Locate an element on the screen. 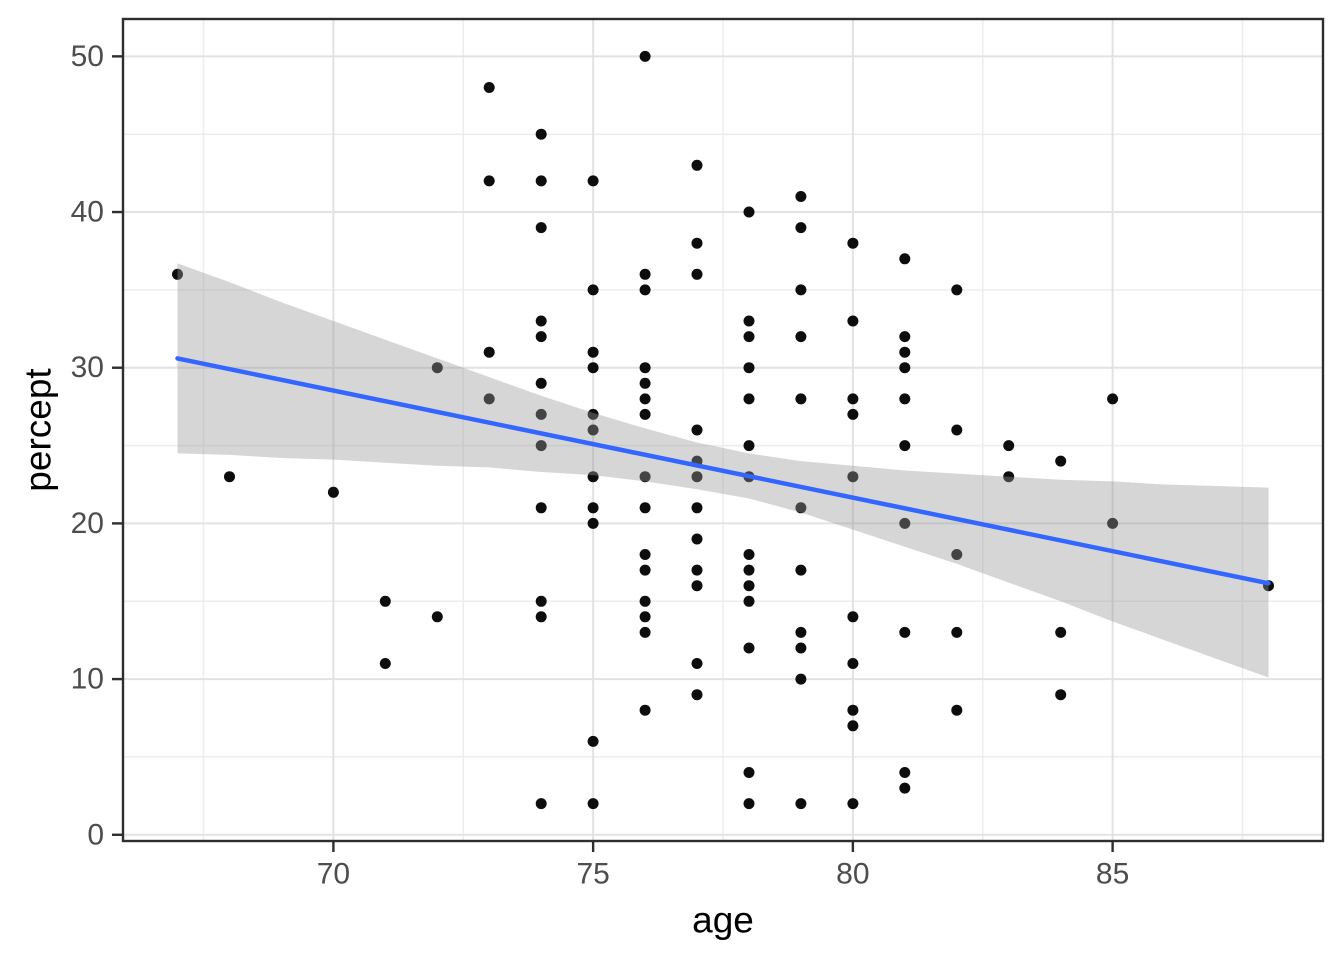 The image size is (1344, 960). x-tick-label: 75 is located at coordinates (592, 874).